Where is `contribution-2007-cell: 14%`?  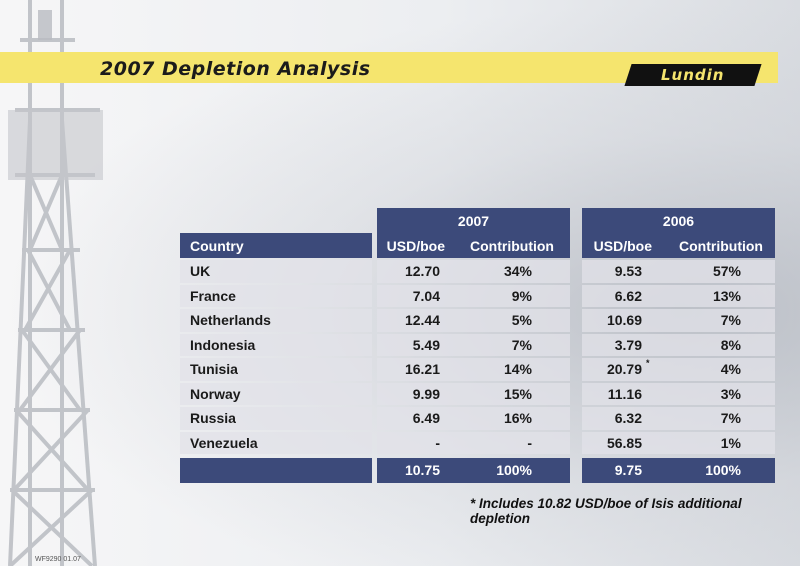
contribution-2007-cell: 14% is located at coordinates (517, 369).